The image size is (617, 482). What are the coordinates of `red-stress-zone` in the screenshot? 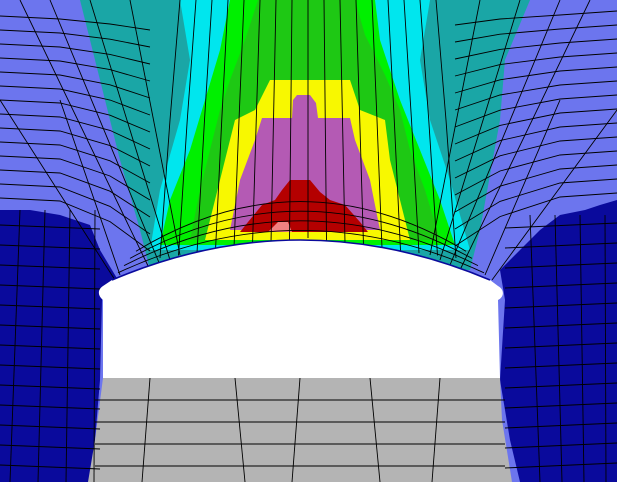 It's located at (304, 206).